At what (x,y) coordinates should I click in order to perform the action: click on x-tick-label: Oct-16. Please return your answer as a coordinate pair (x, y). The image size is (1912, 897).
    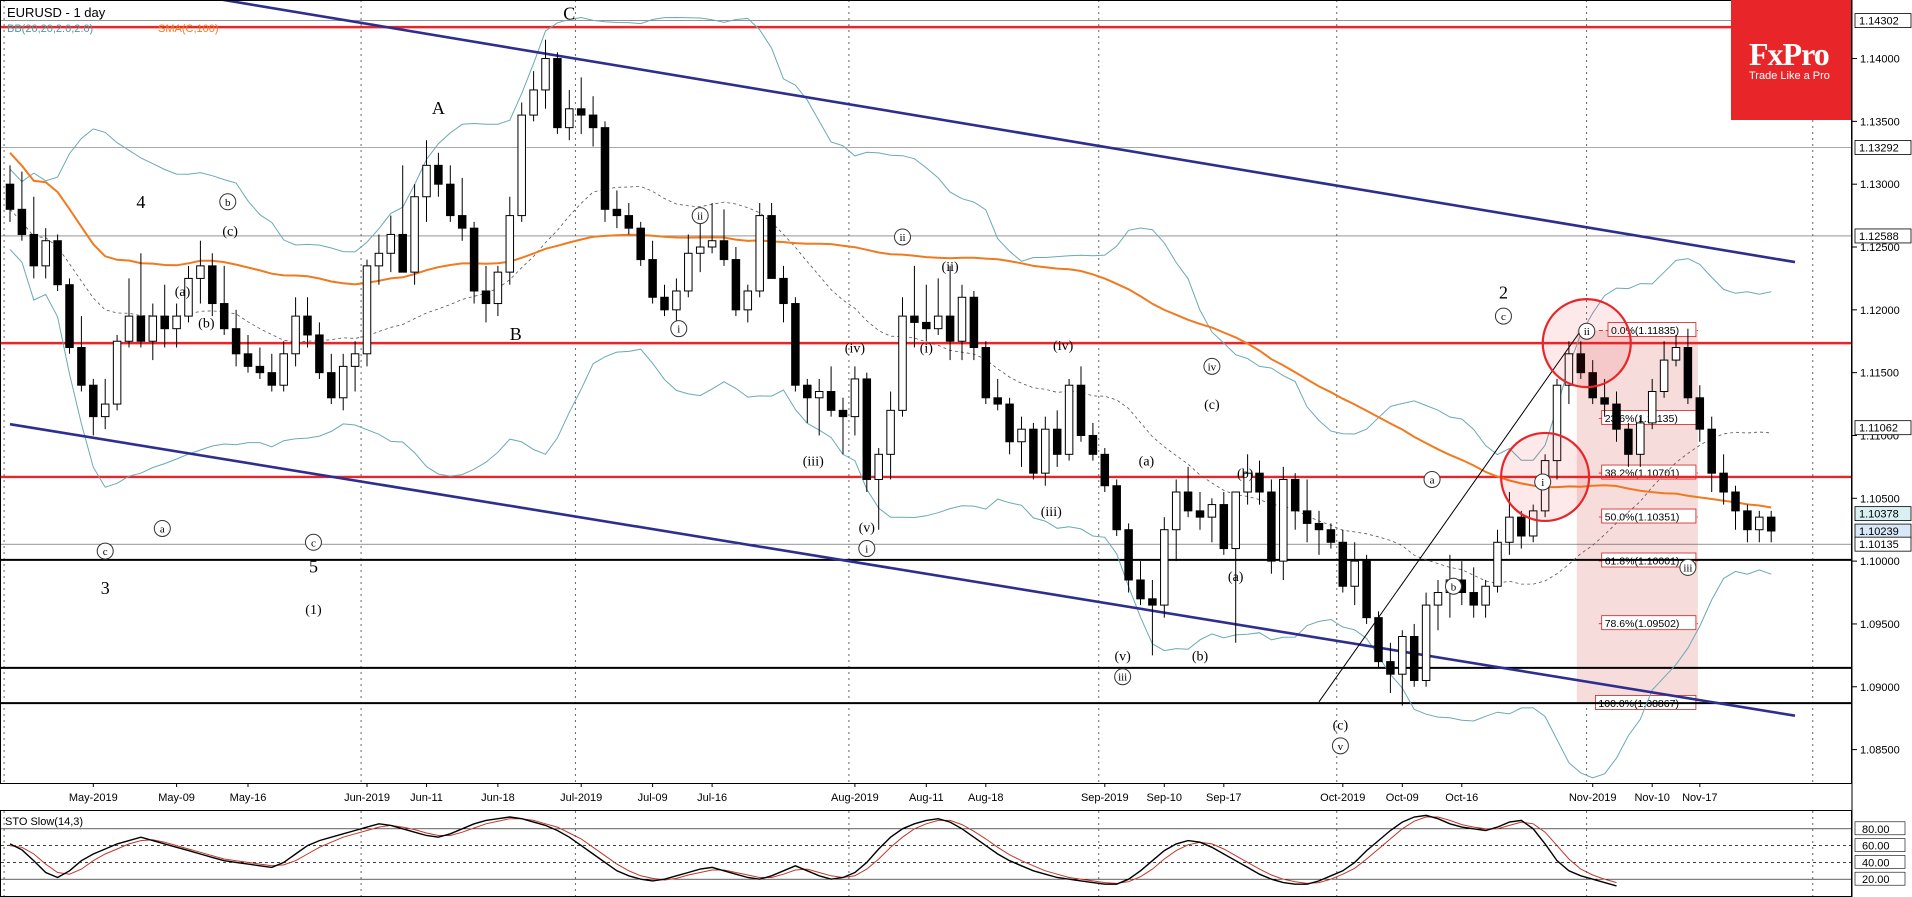
    Looking at the image, I should click on (1461, 798).